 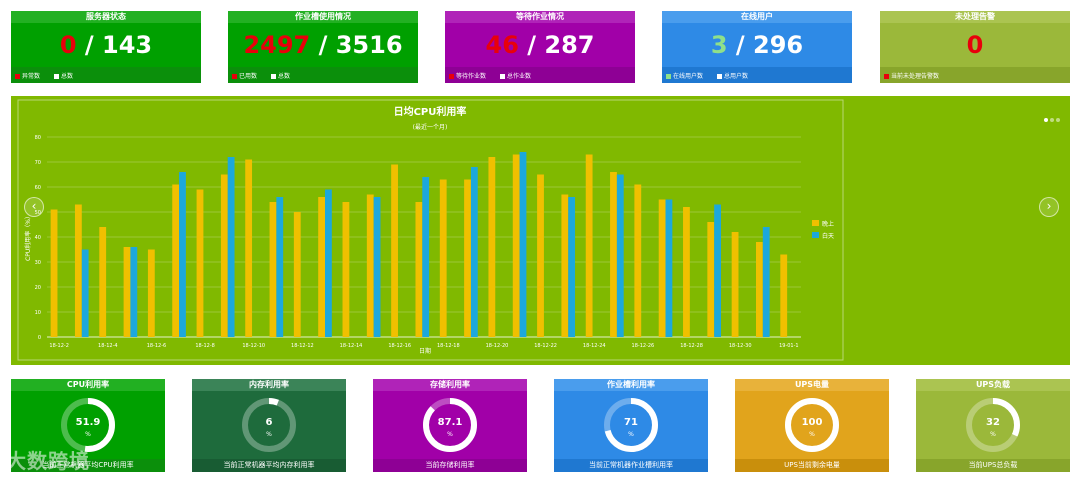 What do you see at coordinates (915, 76) in the screenshot?
I see `legend-label: 当前未处理告警数` at bounding box center [915, 76].